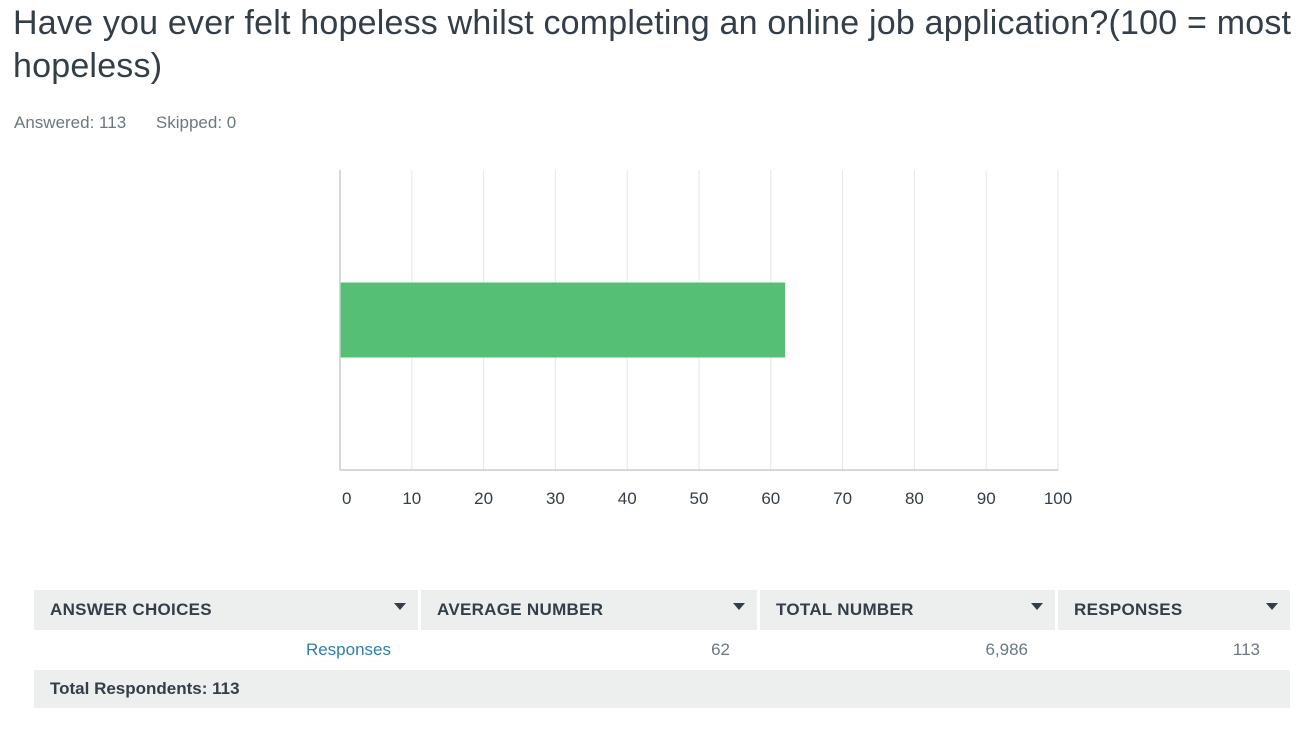 This screenshot has width=1316, height=742. What do you see at coordinates (348, 649) in the screenshot?
I see `answer-choice-link: Responses` at bounding box center [348, 649].